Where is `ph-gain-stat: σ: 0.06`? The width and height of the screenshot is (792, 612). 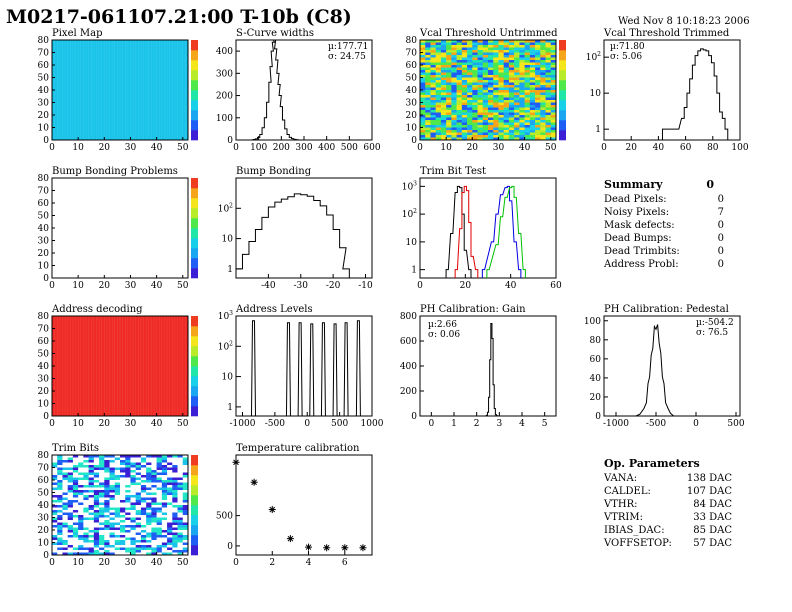
ph-gain-stat: σ: 0.06 is located at coordinates (444, 335).